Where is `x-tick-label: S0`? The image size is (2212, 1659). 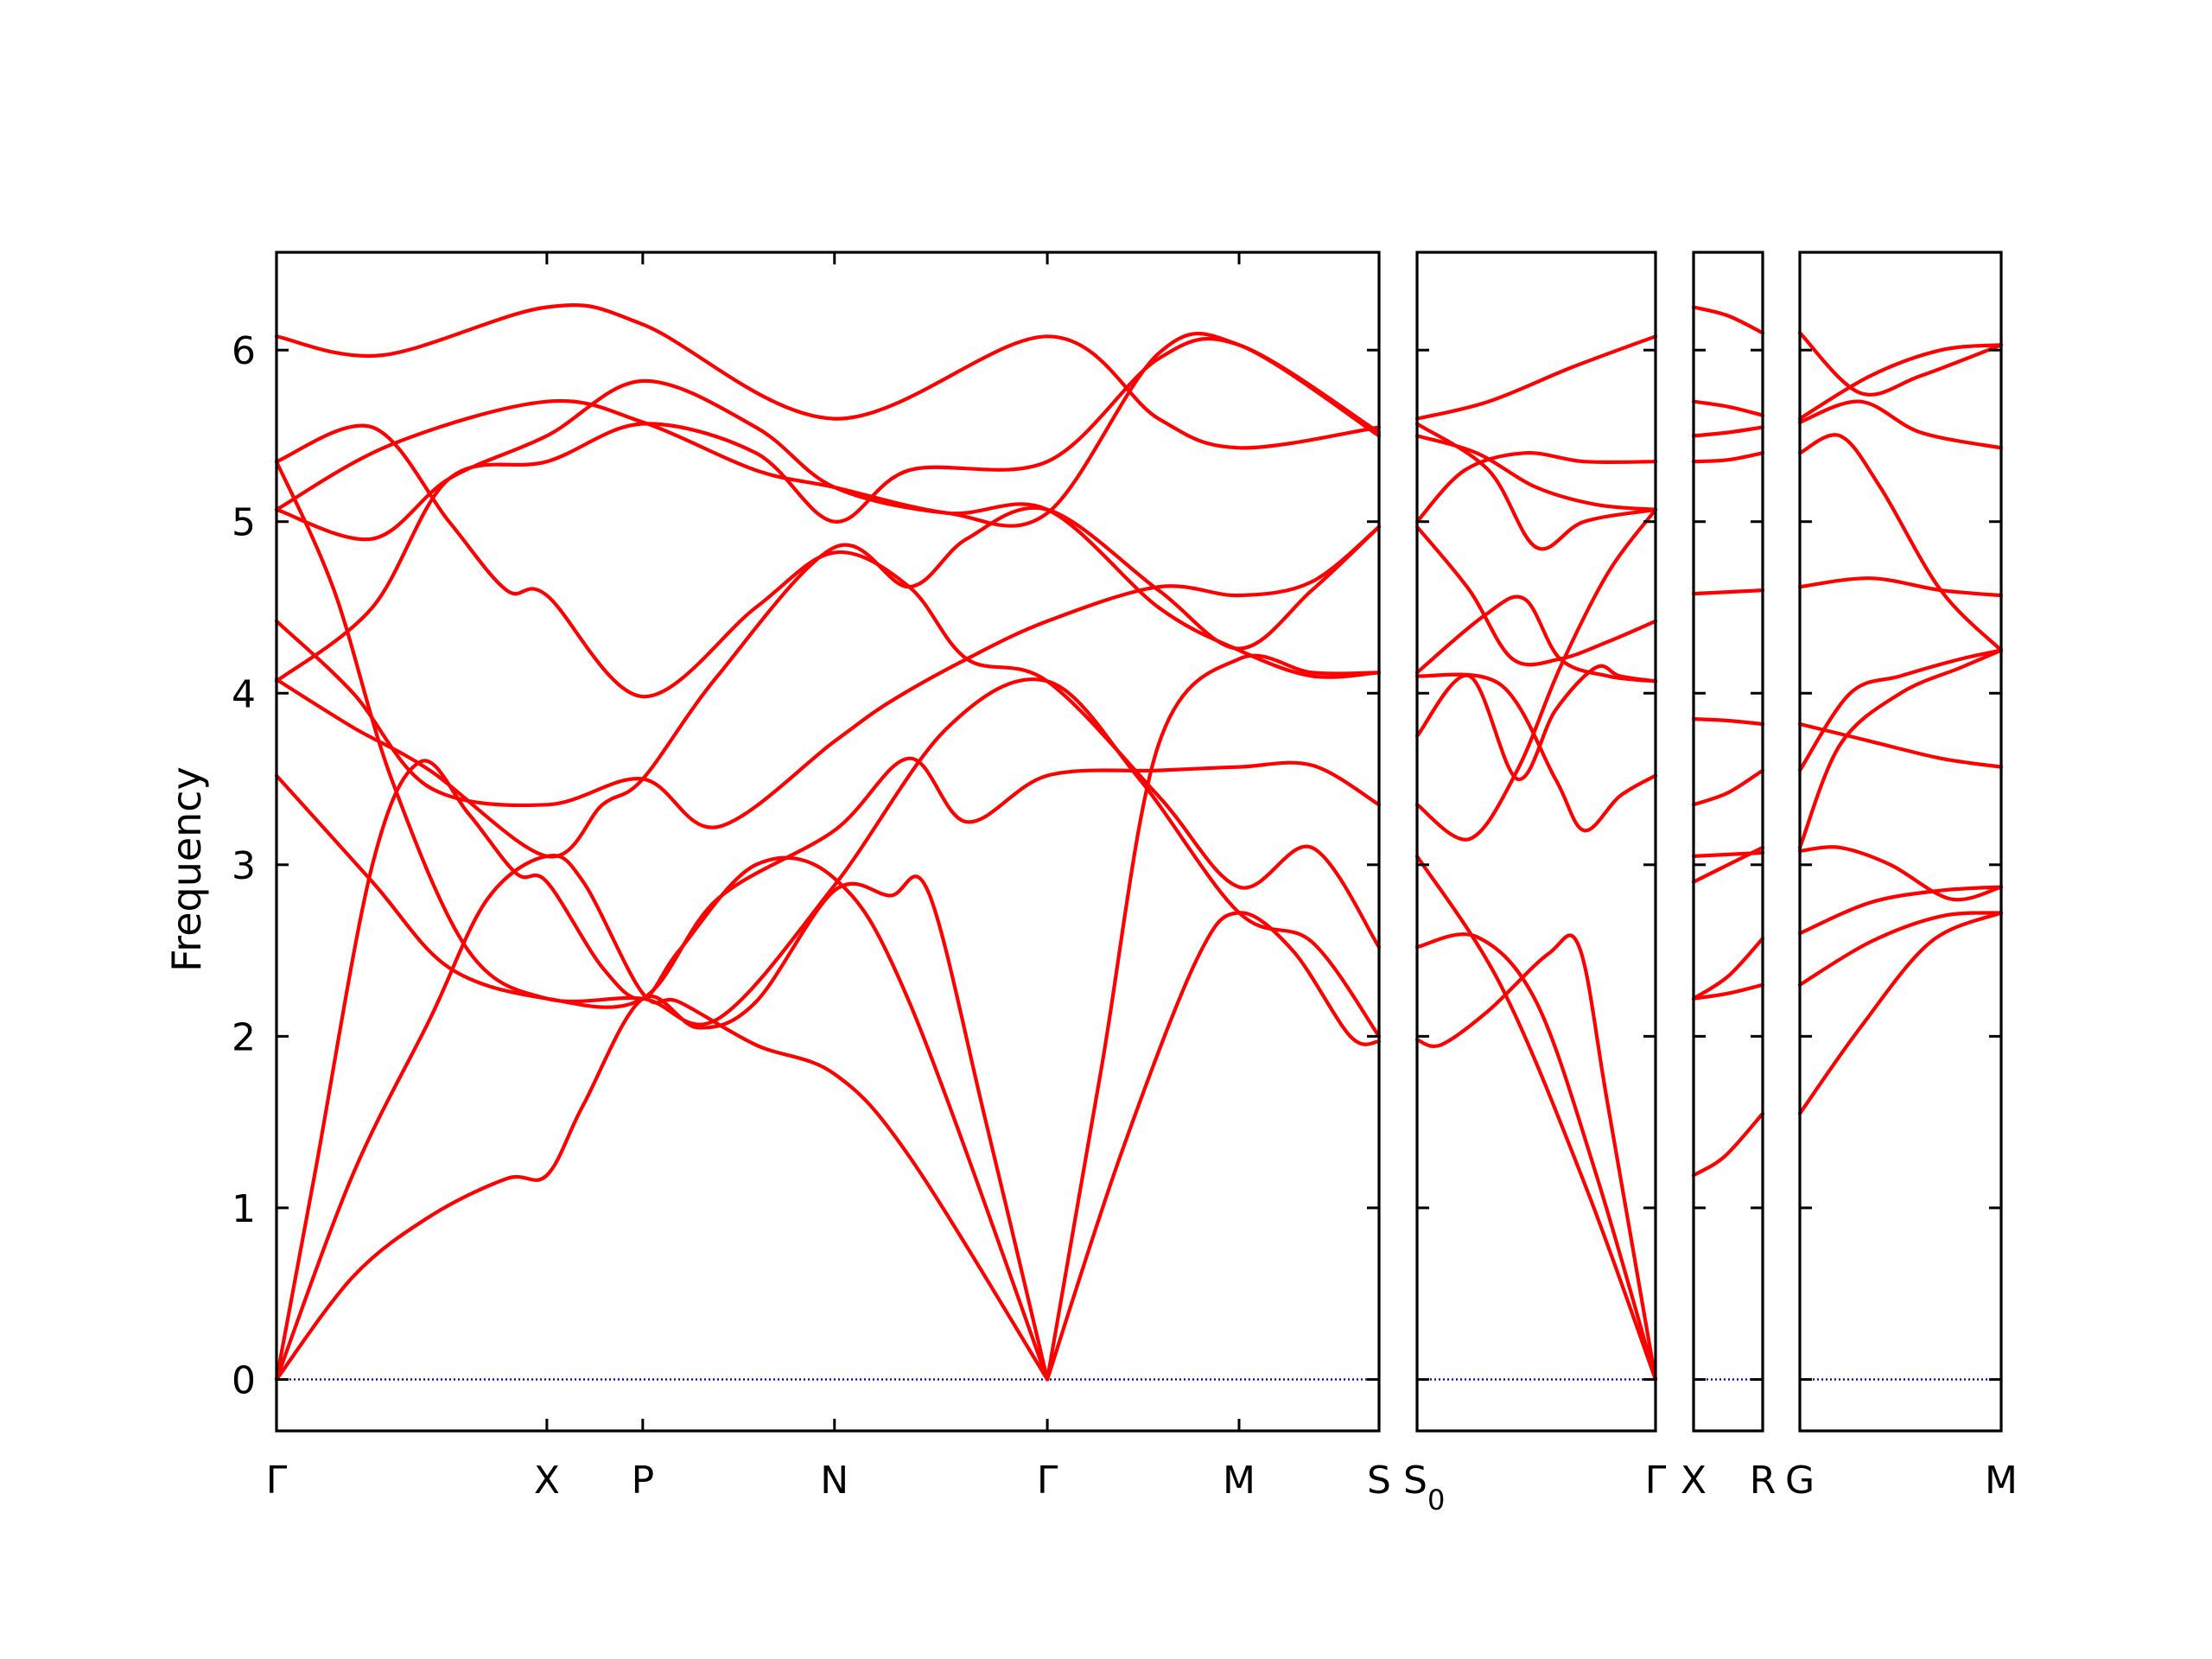 x-tick-label: S0 is located at coordinates (1424, 1487).